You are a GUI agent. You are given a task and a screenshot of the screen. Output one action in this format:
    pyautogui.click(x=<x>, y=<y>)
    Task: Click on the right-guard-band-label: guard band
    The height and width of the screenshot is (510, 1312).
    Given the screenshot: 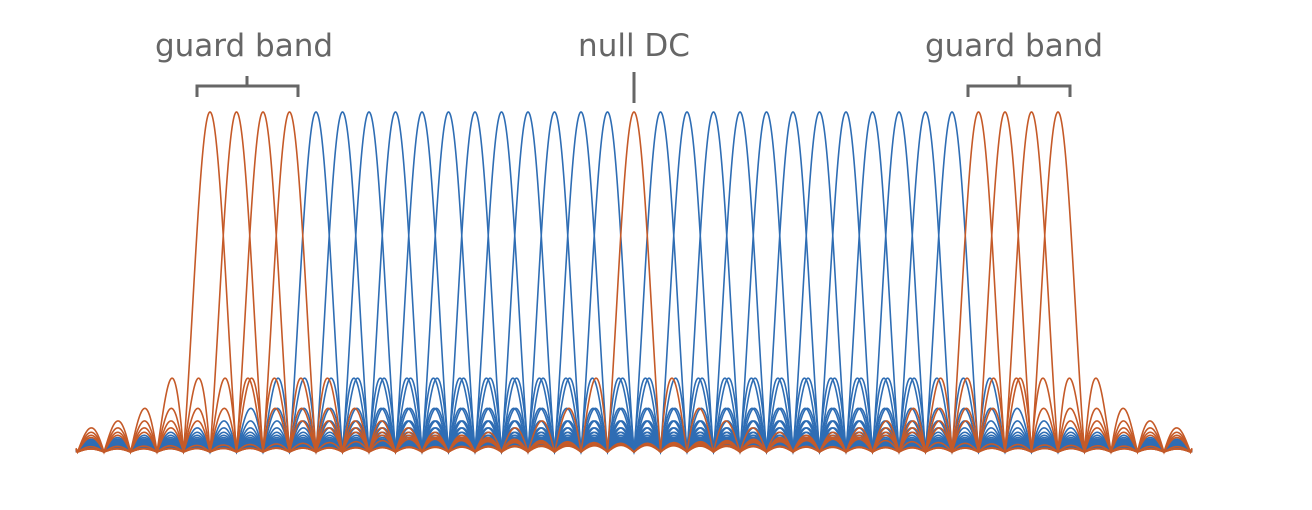 What is the action you would take?
    pyautogui.click(x=1014, y=46)
    